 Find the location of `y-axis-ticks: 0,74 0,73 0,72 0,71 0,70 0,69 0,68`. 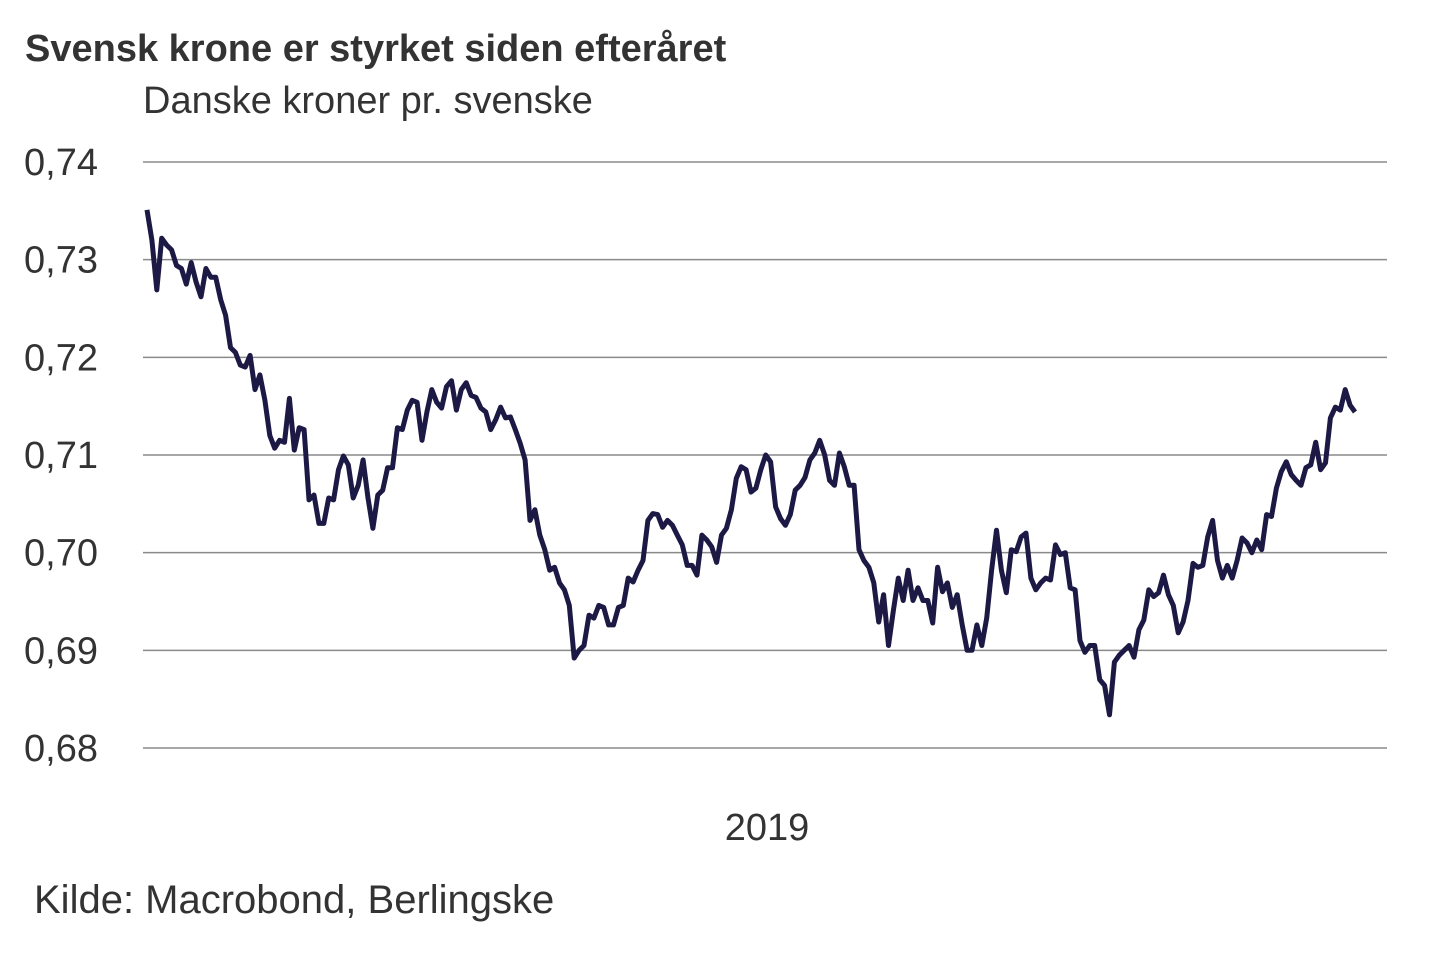

y-axis-ticks: 0,74 0,73 0,72 0,71 0,70 0,69 0,68 is located at coordinates (61, 456).